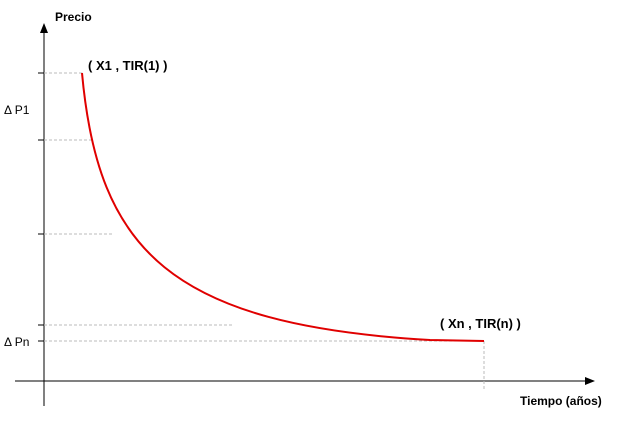 The image size is (621, 423). I want to click on y-axis-label: Precio, so click(73, 17).